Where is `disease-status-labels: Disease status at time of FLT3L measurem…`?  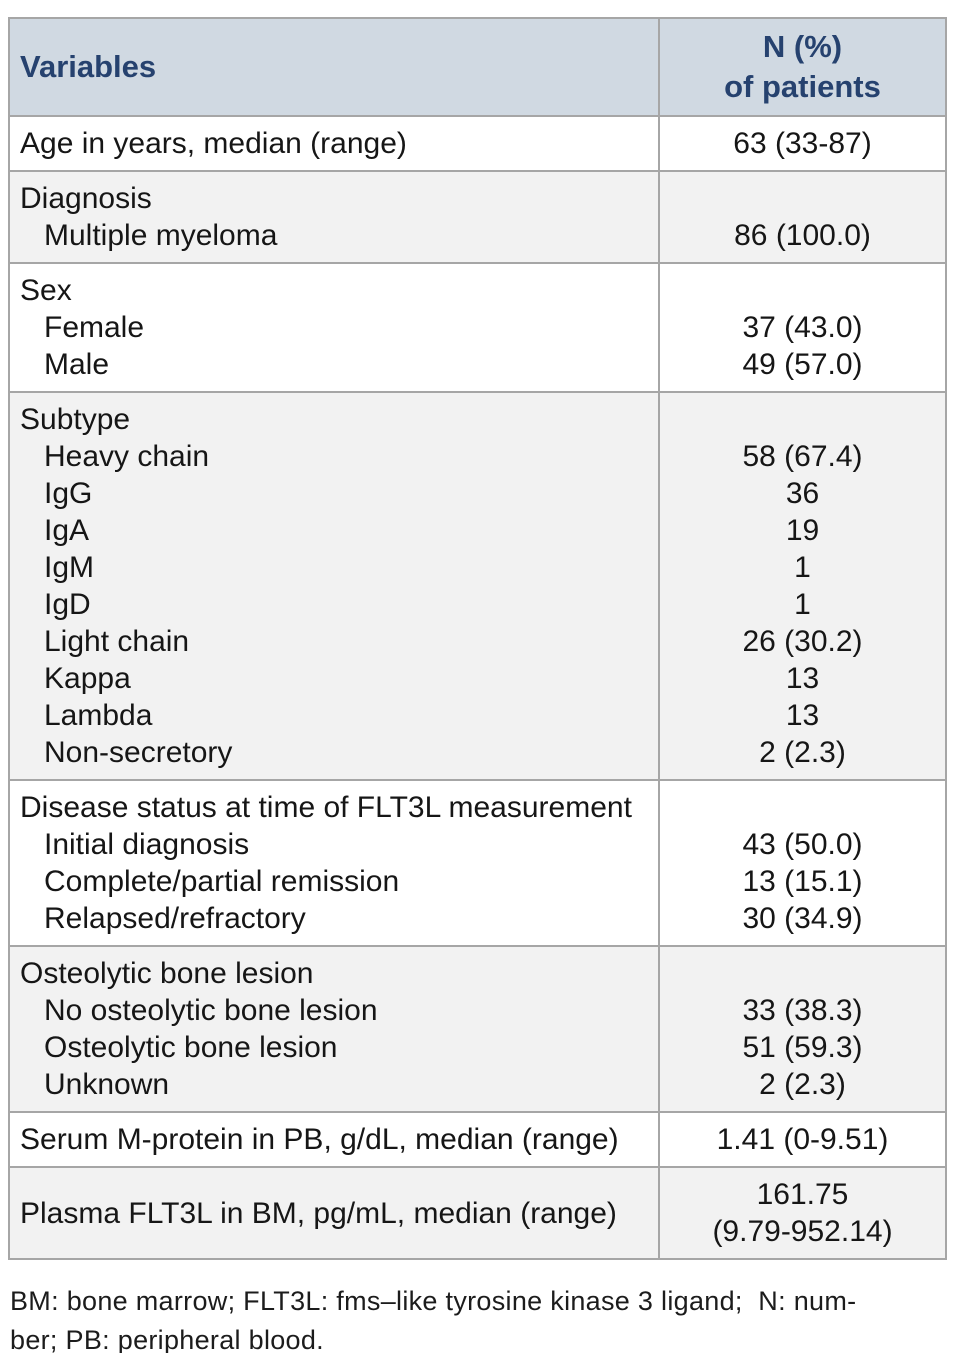 disease-status-labels: Disease status at time of FLT3L measurem… is located at coordinates (334, 863).